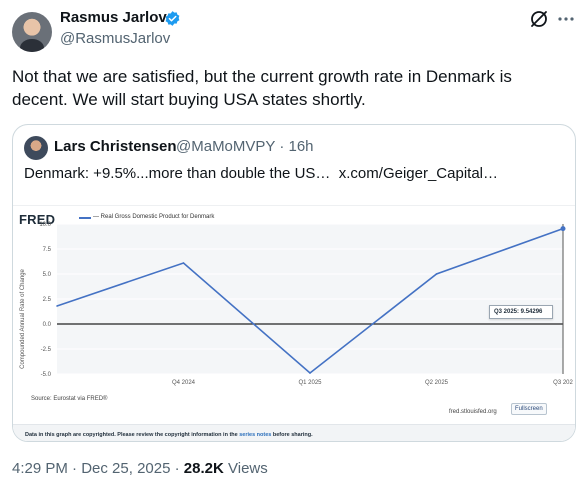  What do you see at coordinates (37, 219) in the screenshot?
I see `fred-logo: FRED` at bounding box center [37, 219].